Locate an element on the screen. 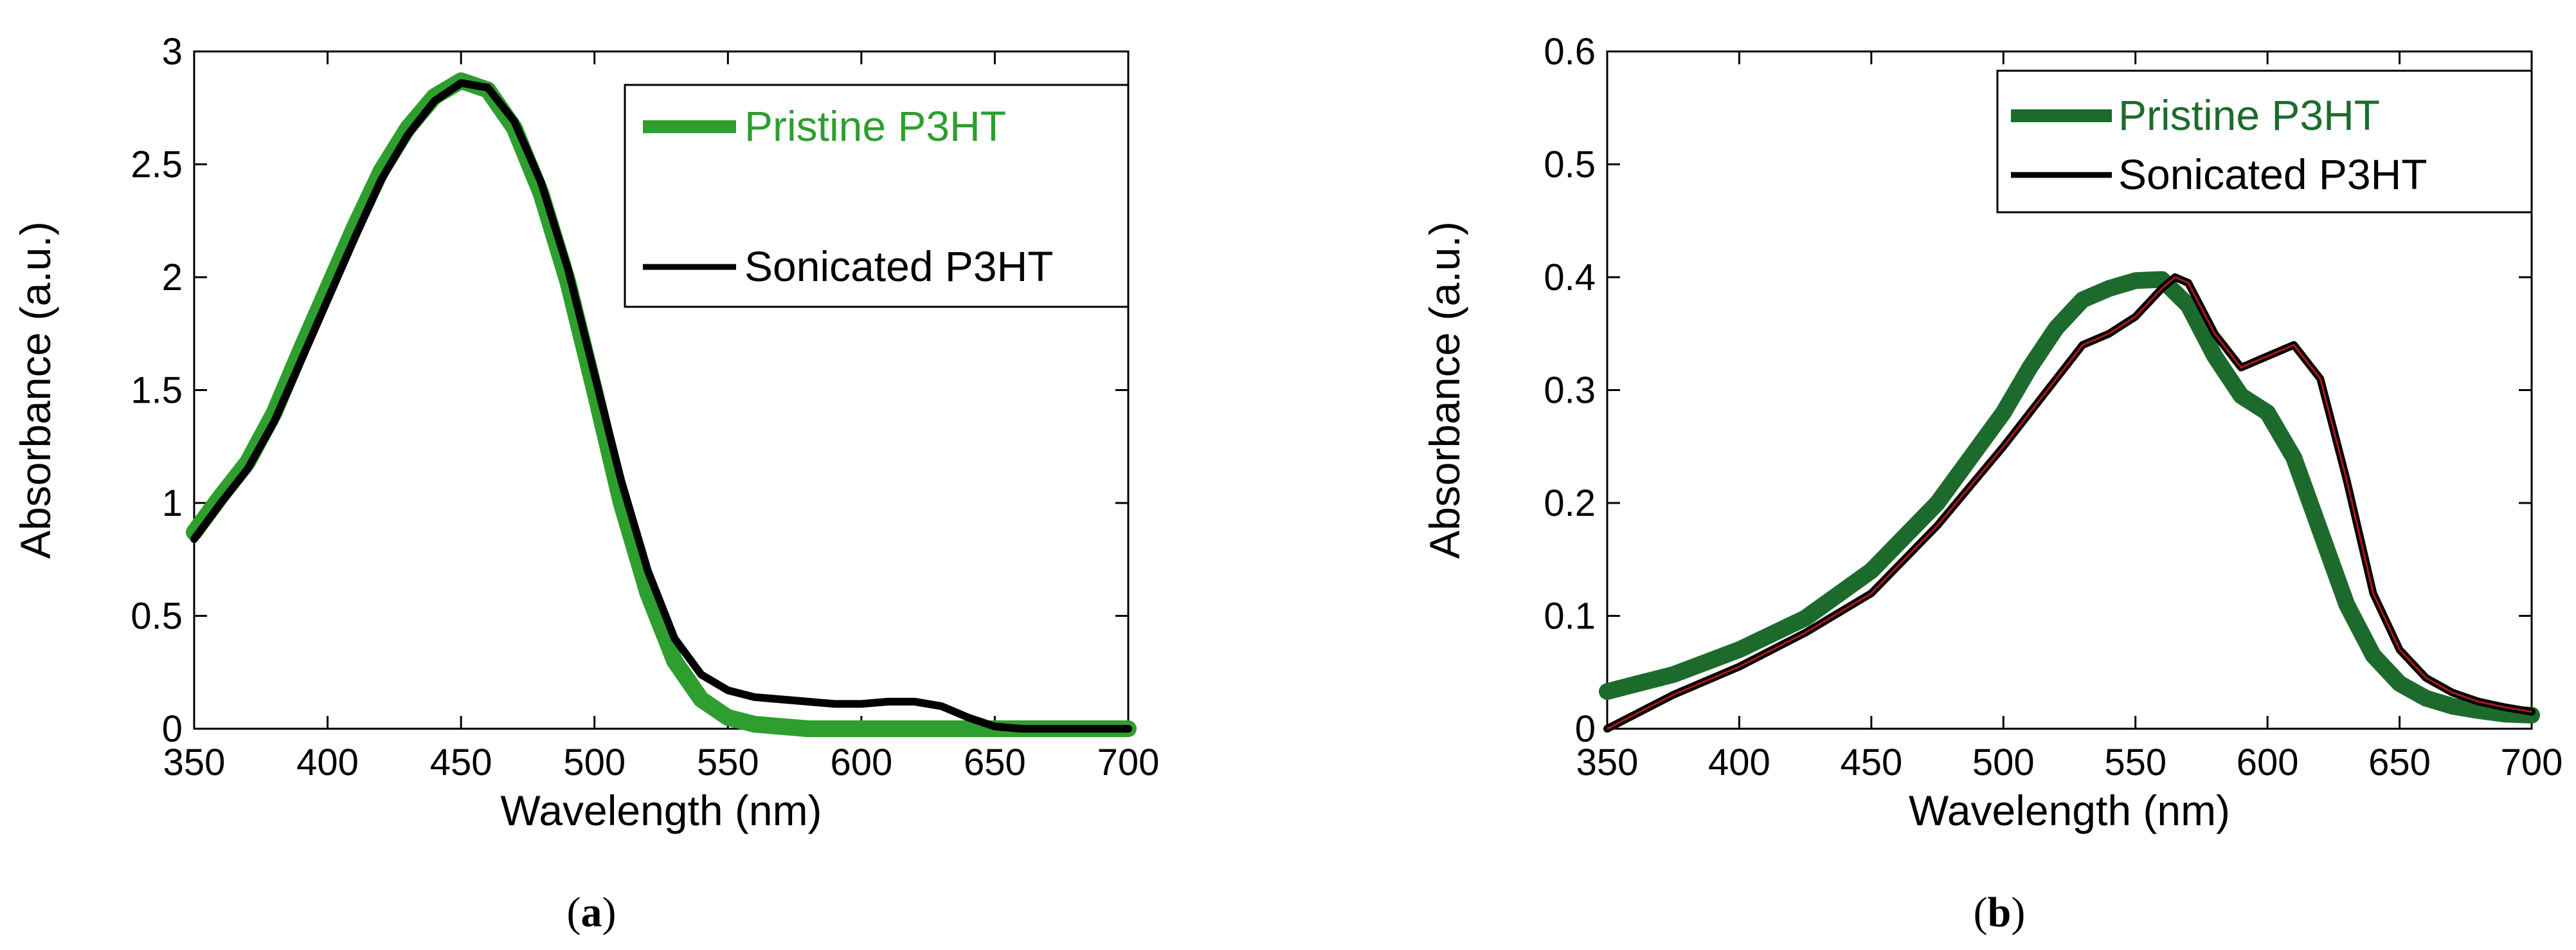 The image size is (2576, 950). y-tick-label: 1 is located at coordinates (172, 503).